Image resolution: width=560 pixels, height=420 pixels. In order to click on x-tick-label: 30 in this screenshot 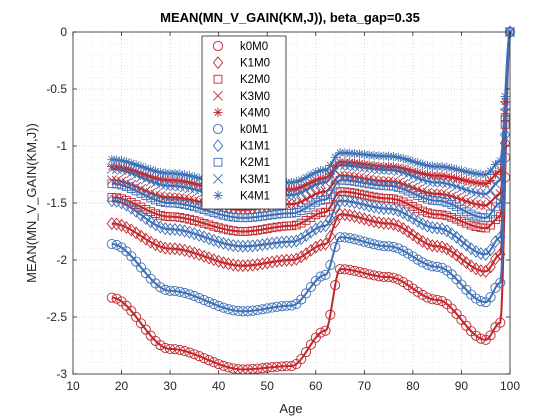, I will do `click(170, 386)`.